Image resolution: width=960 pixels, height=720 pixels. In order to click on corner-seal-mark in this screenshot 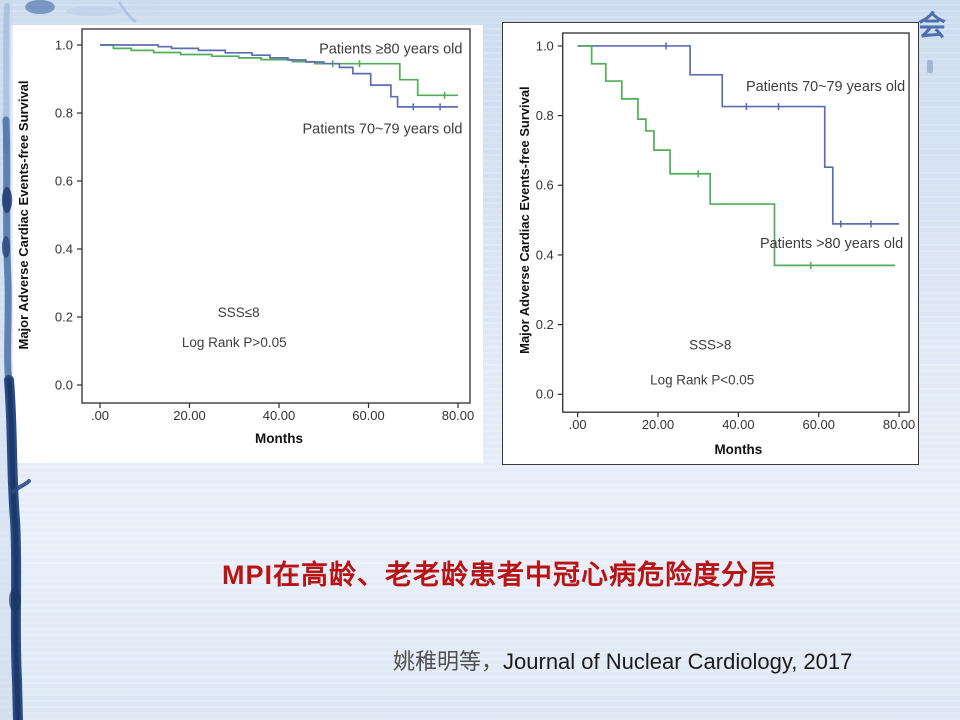, I will do `click(930, 66)`.